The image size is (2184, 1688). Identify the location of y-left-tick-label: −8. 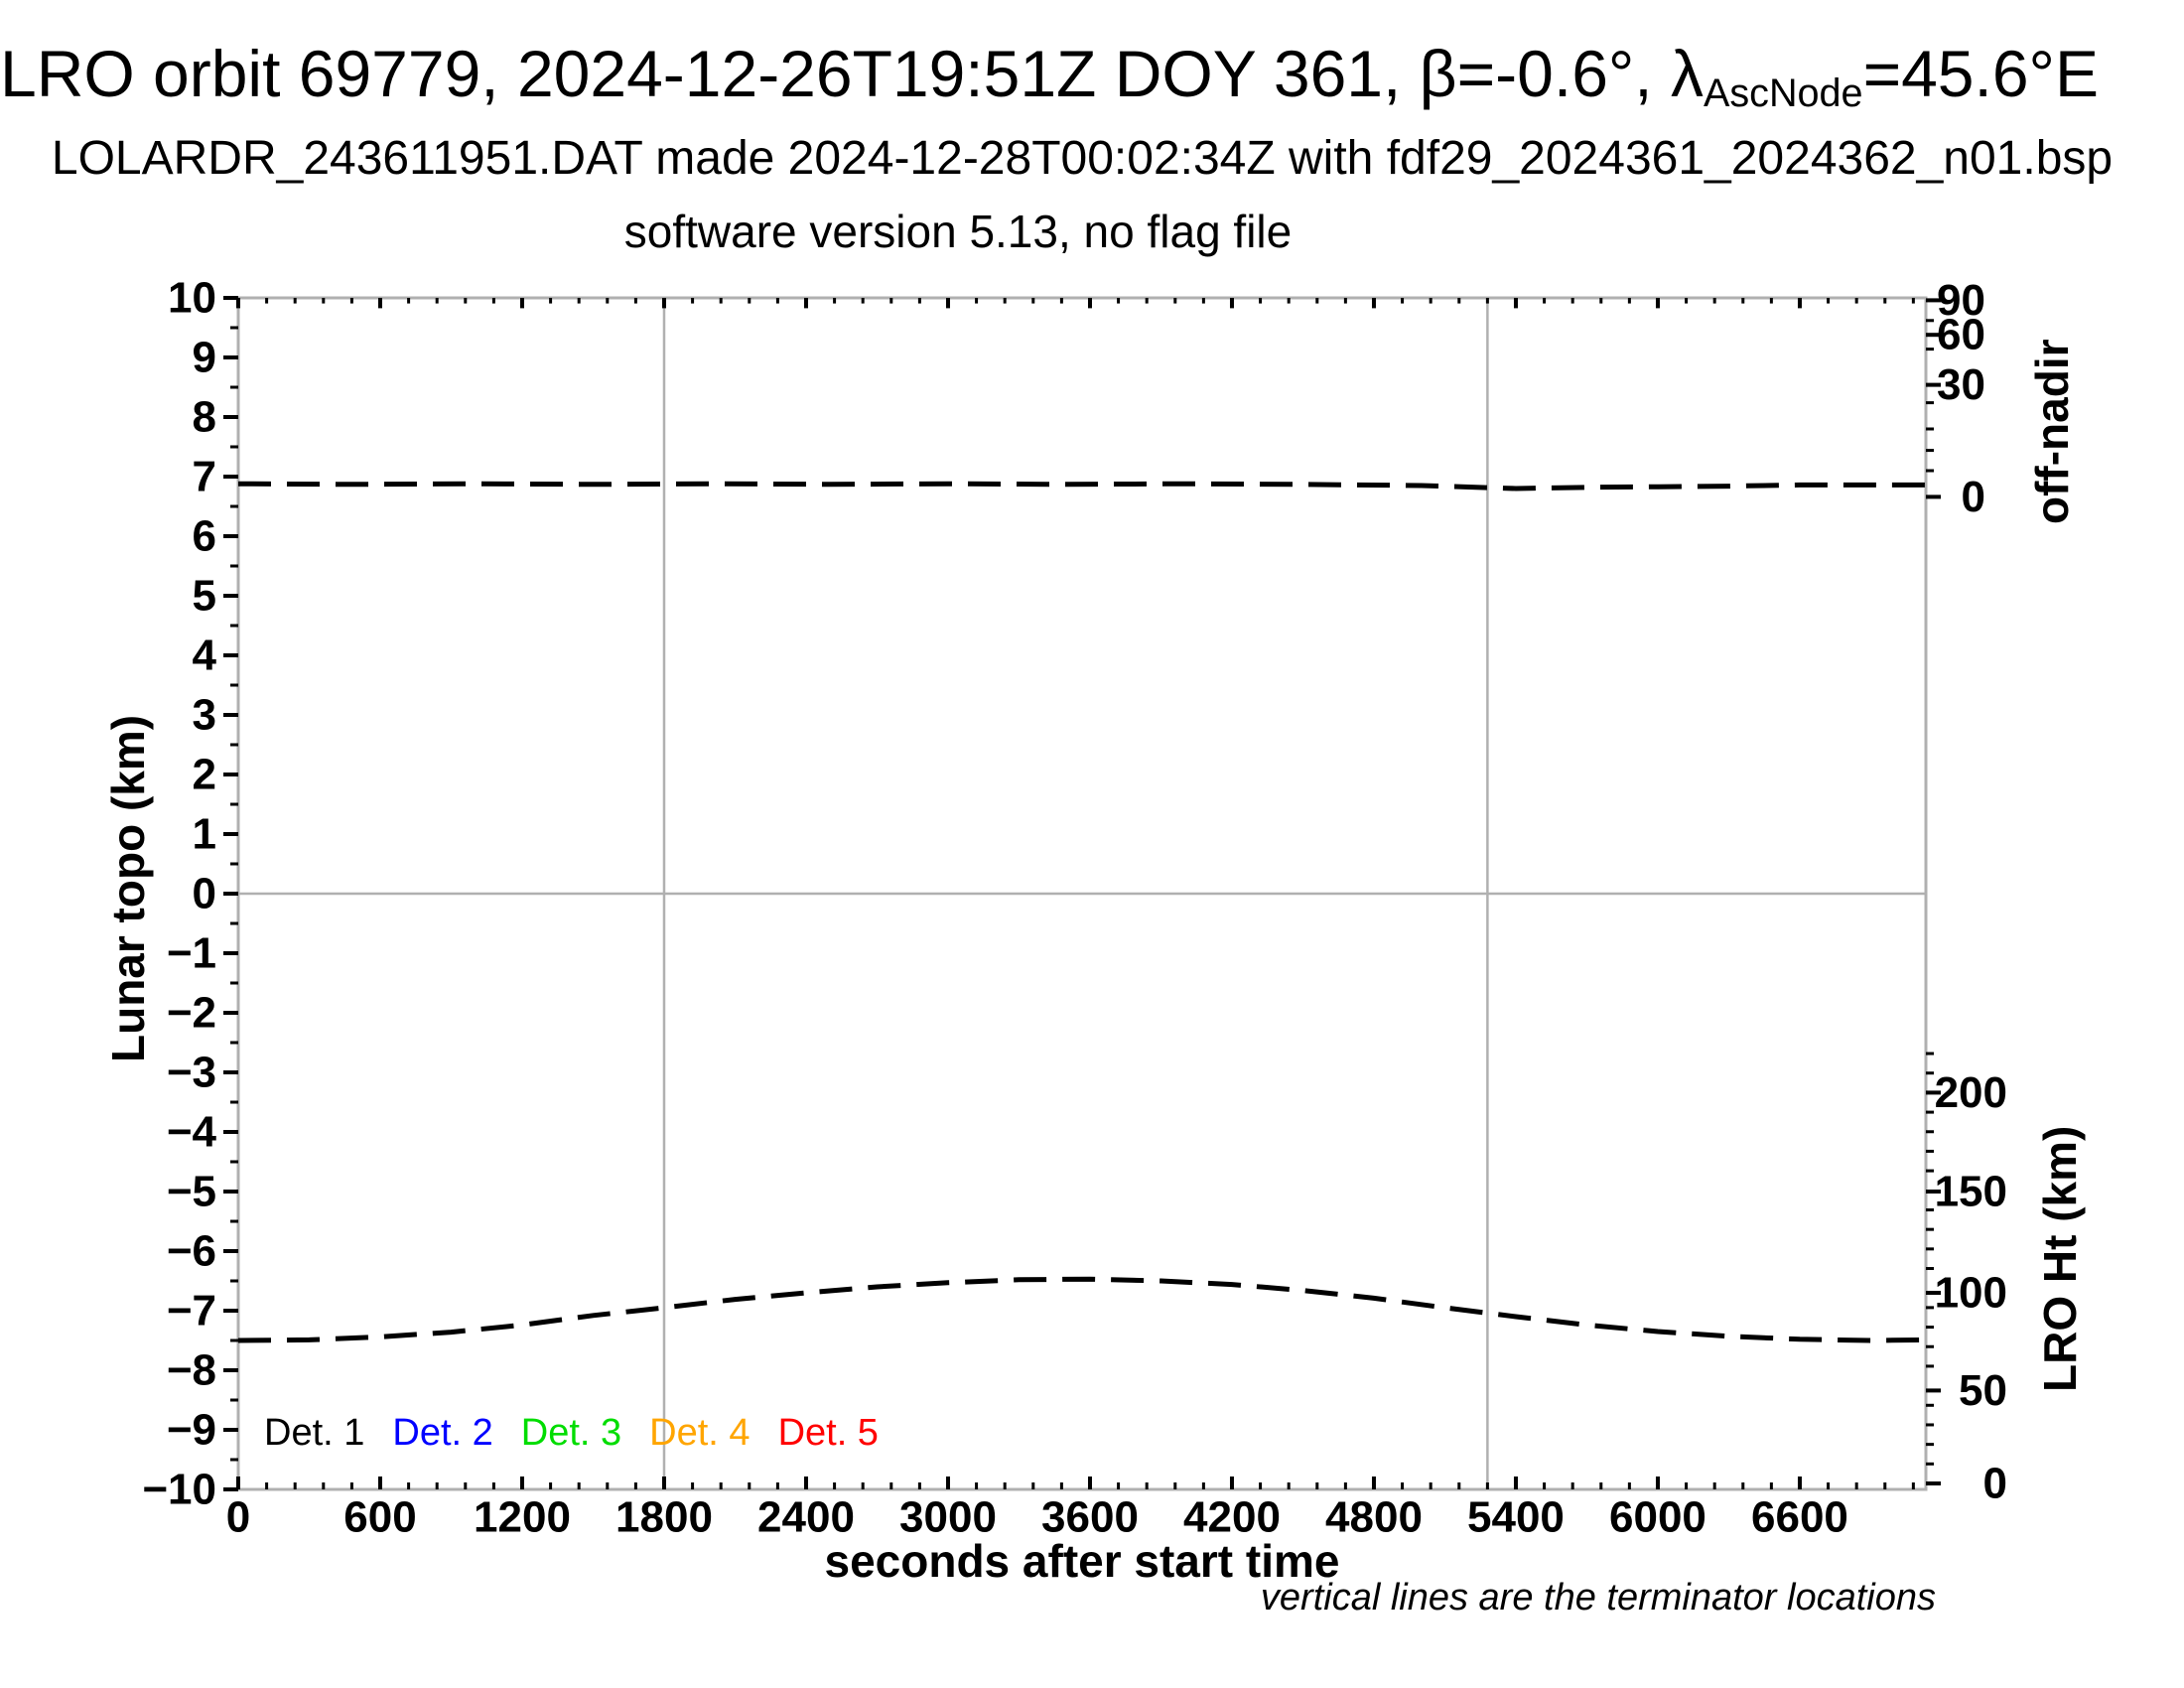
(191, 1370).